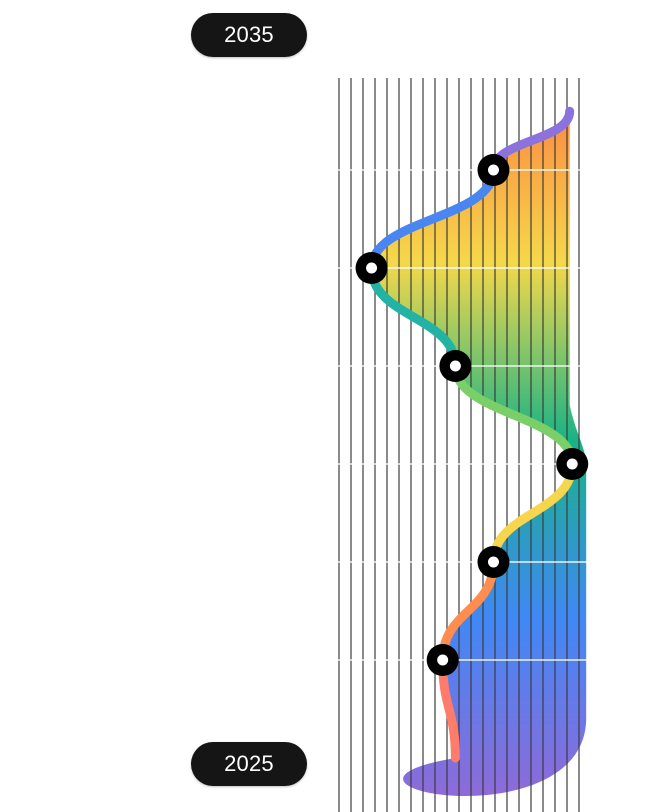  What do you see at coordinates (249, 35) in the screenshot?
I see `end-year-label: 2035` at bounding box center [249, 35].